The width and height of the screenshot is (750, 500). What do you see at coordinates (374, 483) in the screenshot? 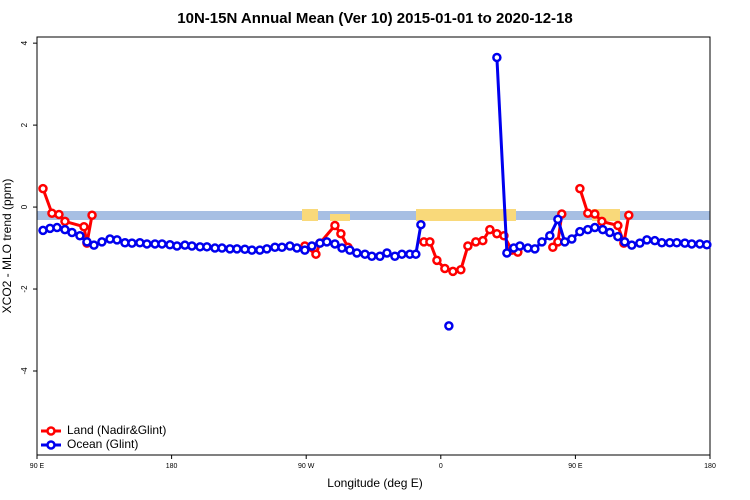
I see `x-axis-label: Longitude (deg E)` at bounding box center [374, 483].